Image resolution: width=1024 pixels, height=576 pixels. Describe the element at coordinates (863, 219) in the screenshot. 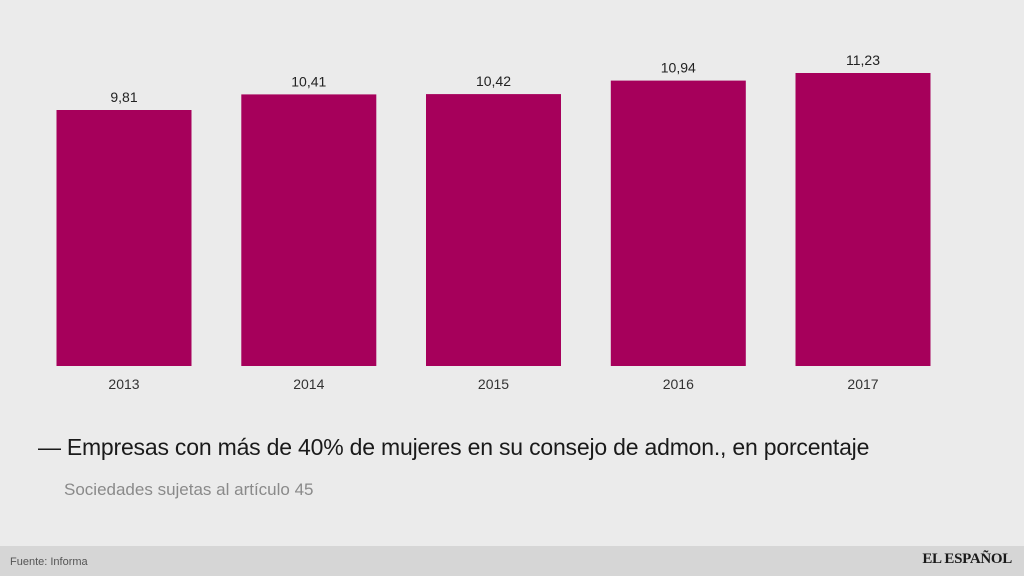

I see `bar-2017` at that location.